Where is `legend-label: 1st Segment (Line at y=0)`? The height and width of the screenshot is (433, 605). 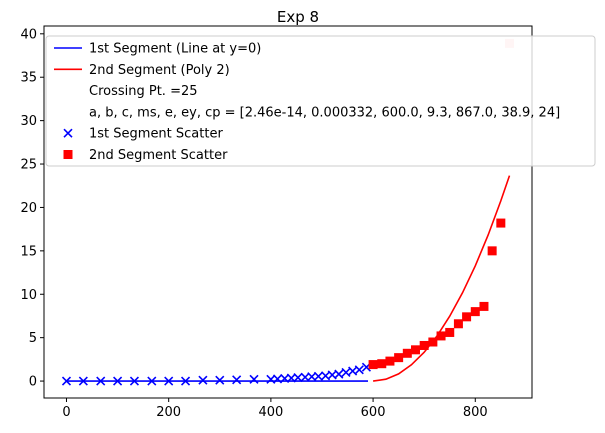
legend-label: 1st Segment (Line at y=0) is located at coordinates (175, 49).